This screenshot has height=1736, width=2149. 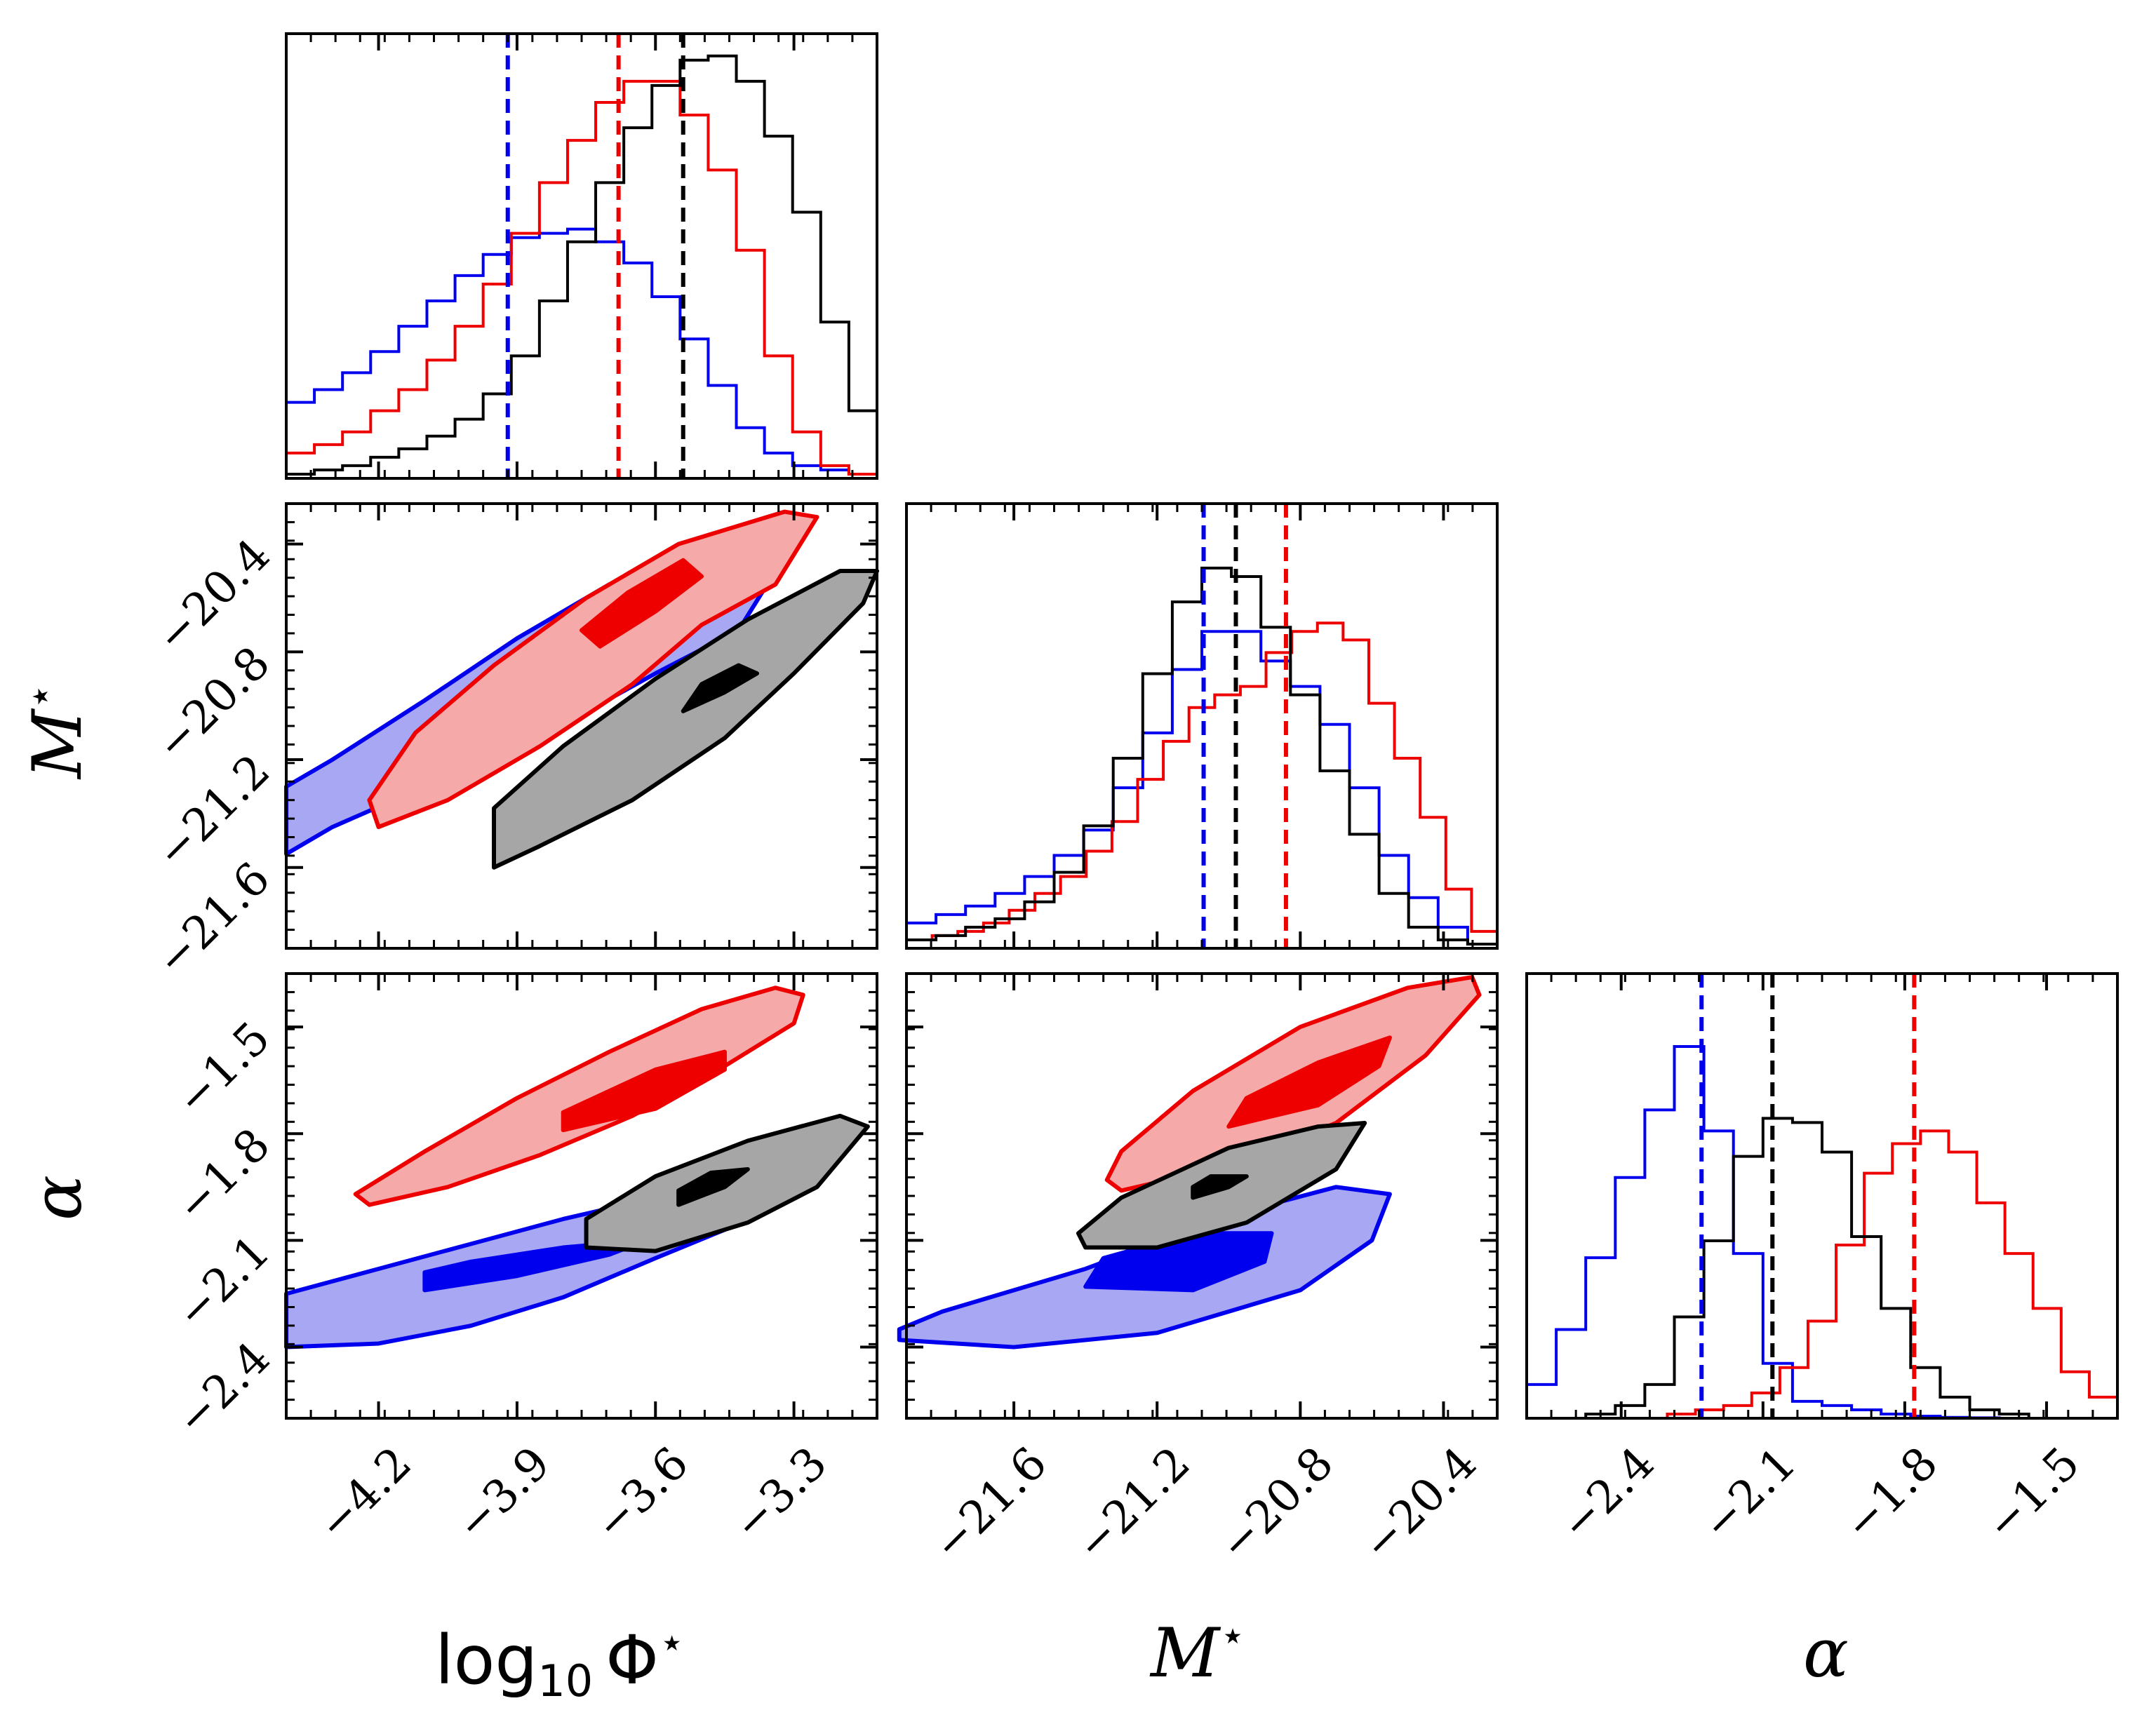 I want to click on histogram-hist_mstar-black, so click(x=1202, y=756).